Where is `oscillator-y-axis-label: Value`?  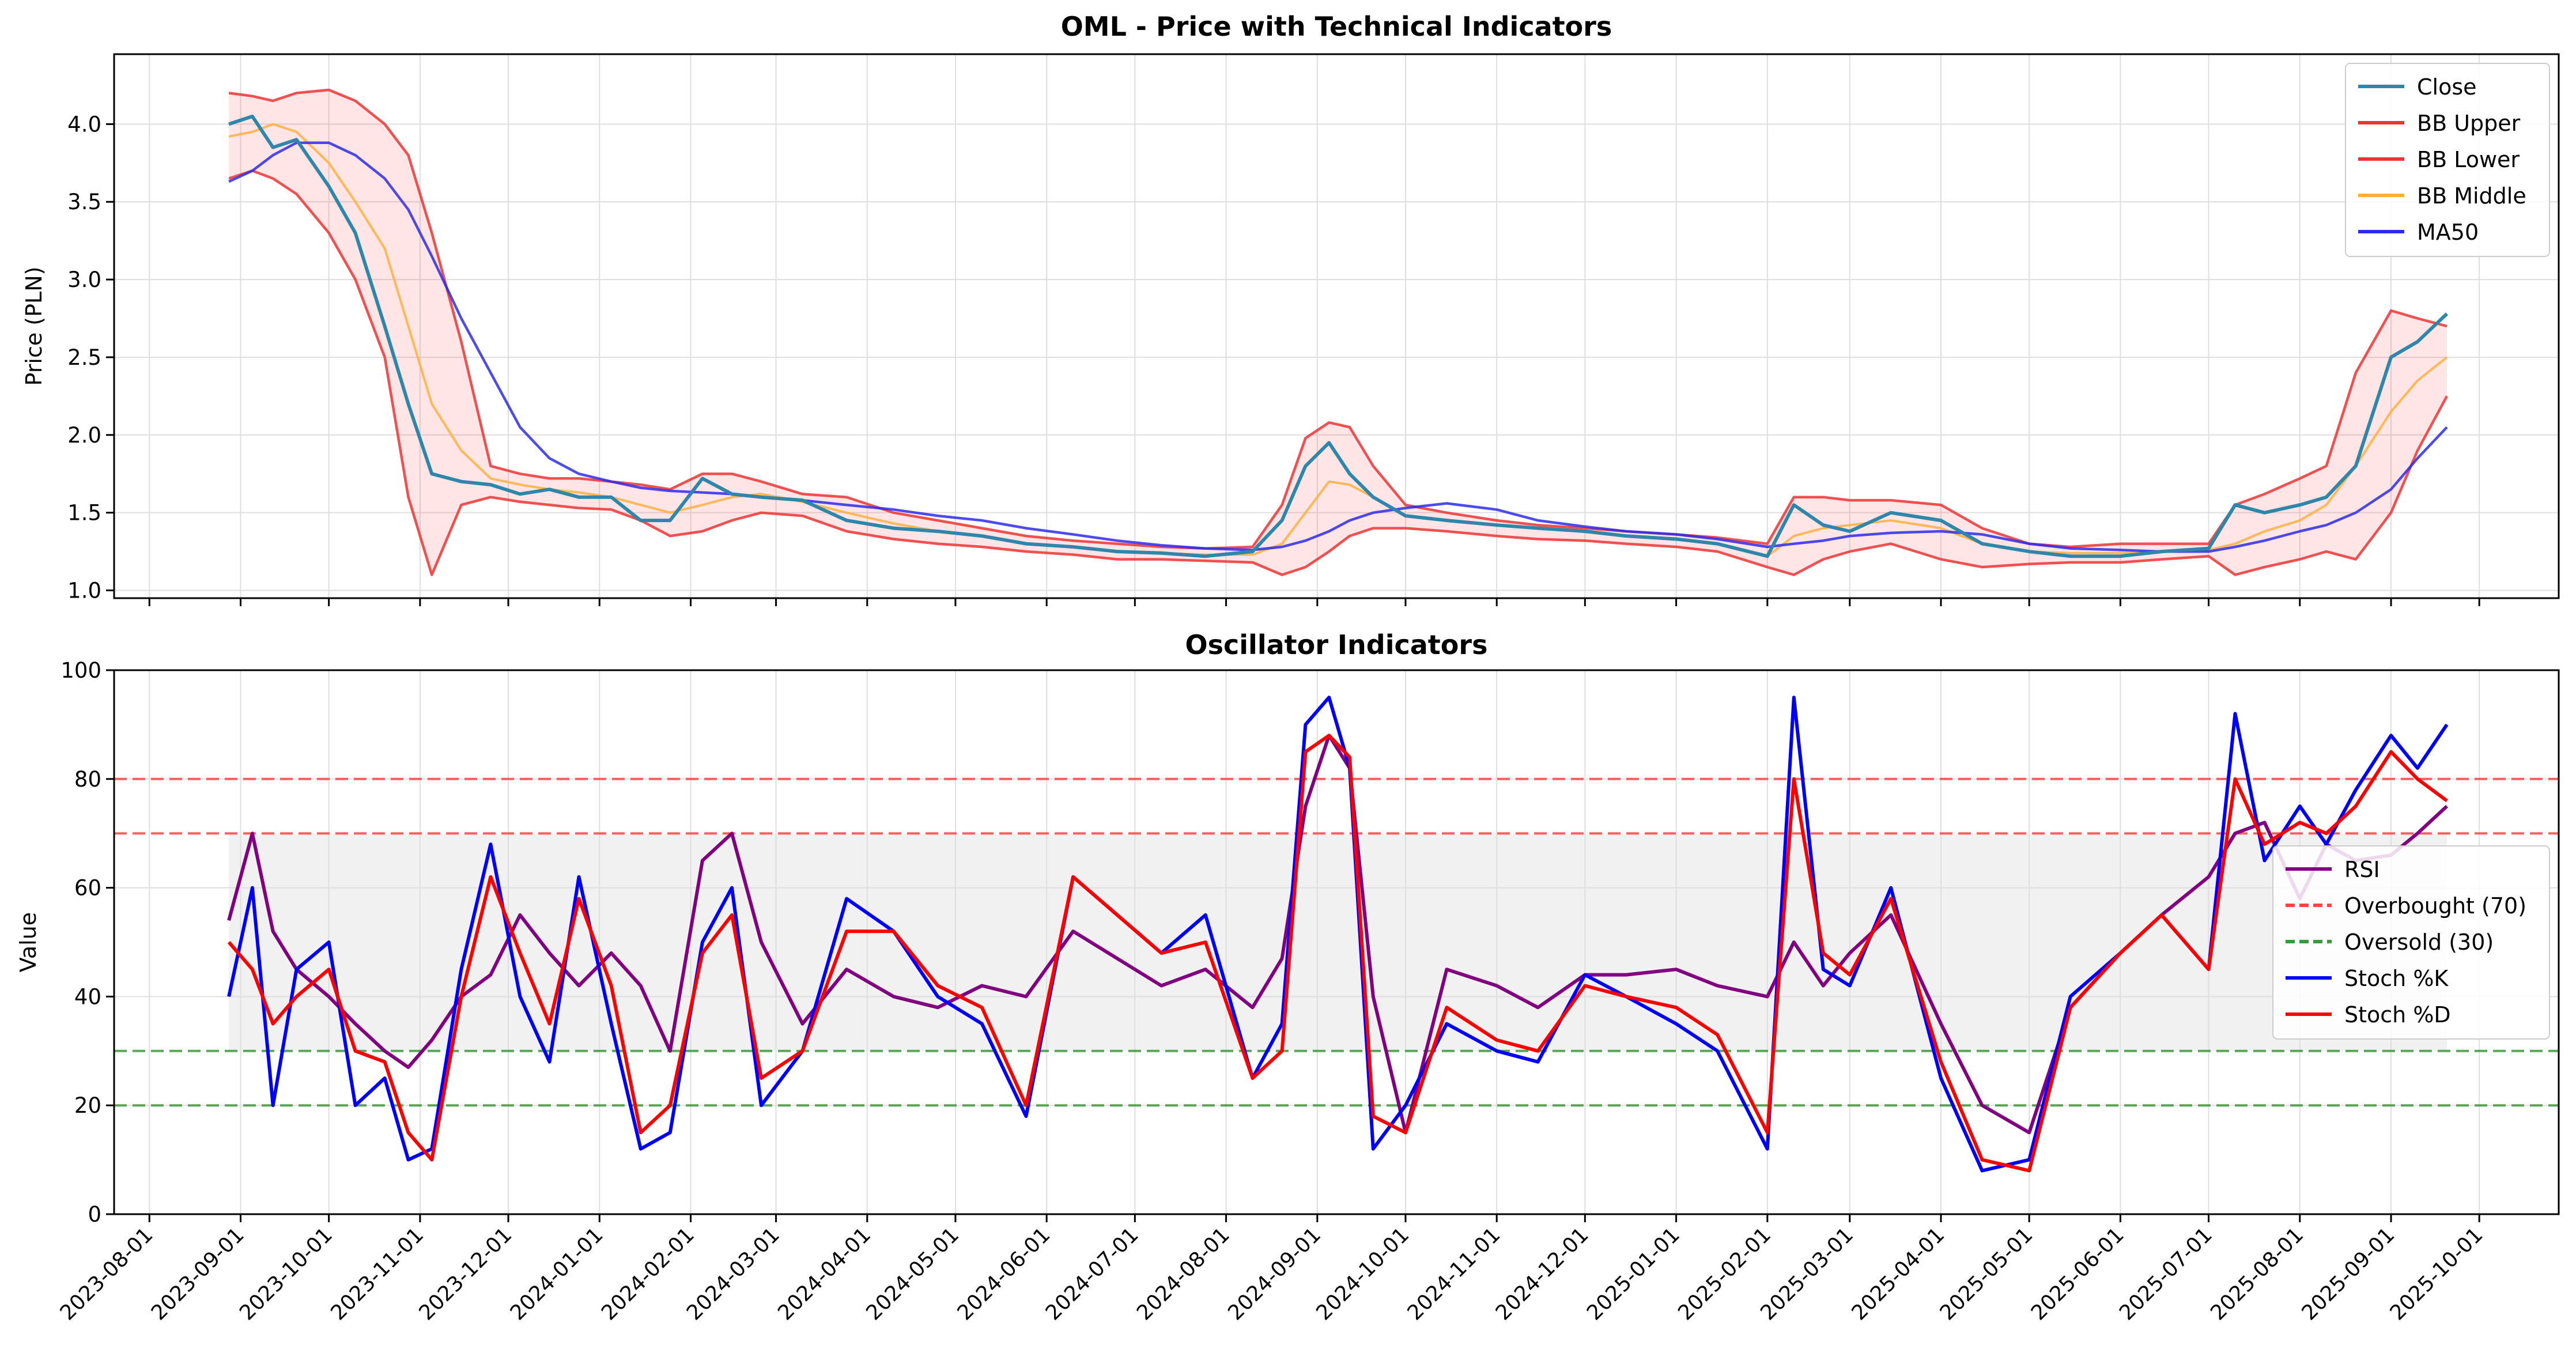
oscillator-y-axis-label: Value is located at coordinates (28, 942).